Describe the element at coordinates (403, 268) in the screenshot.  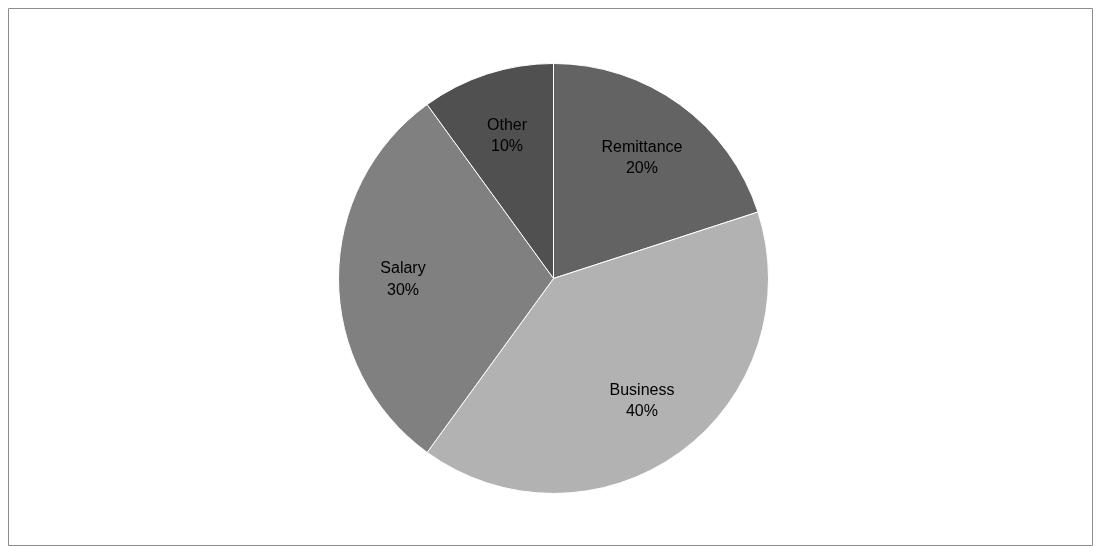
I see `slice-label: Salary` at that location.